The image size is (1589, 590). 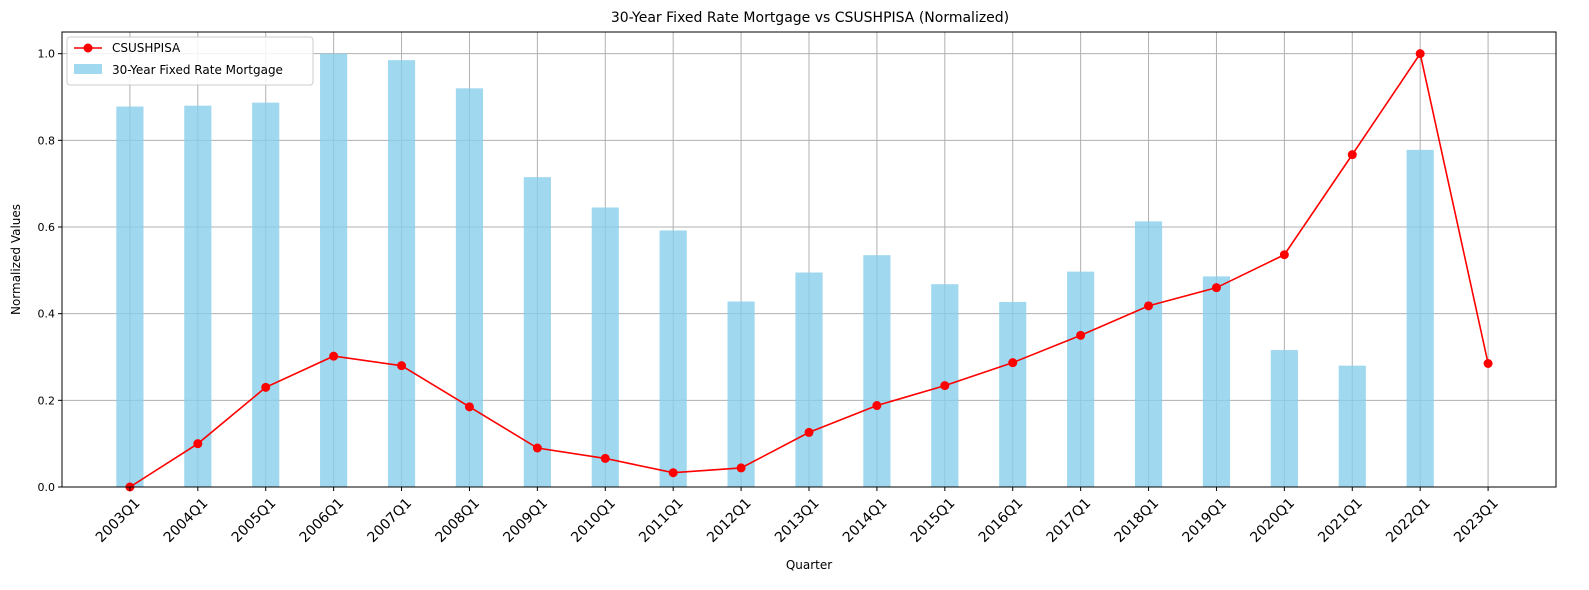 I want to click on legend-label-bar: 30-Year Fixed Rate Mortgage, so click(x=197, y=70).